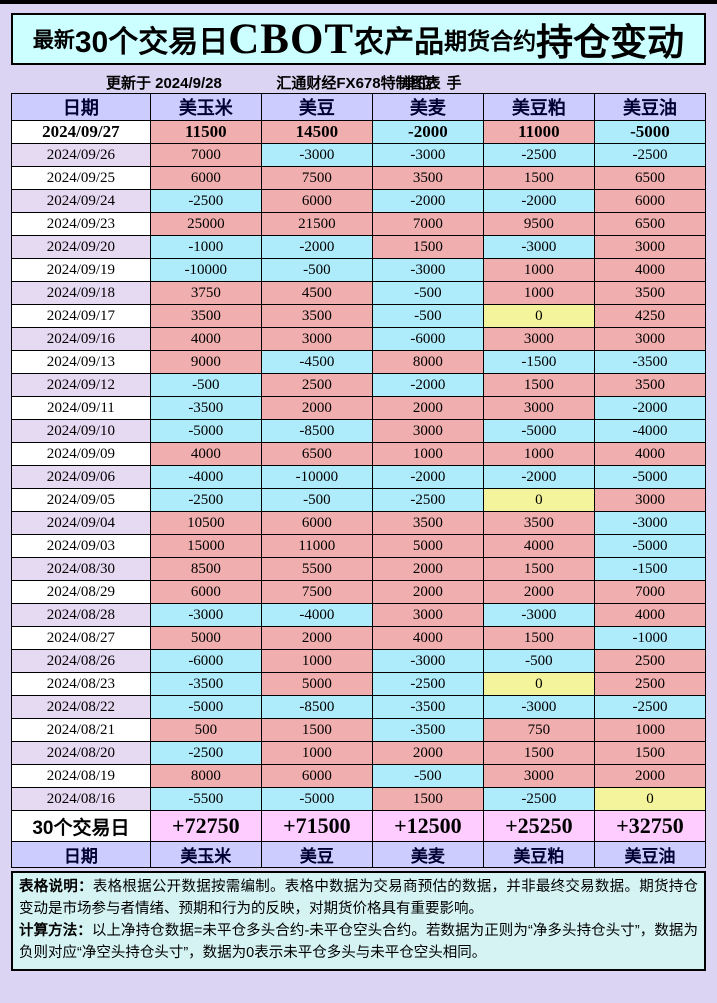  What do you see at coordinates (538, 316) in the screenshot?
I see `position-change-value: 0` at bounding box center [538, 316].